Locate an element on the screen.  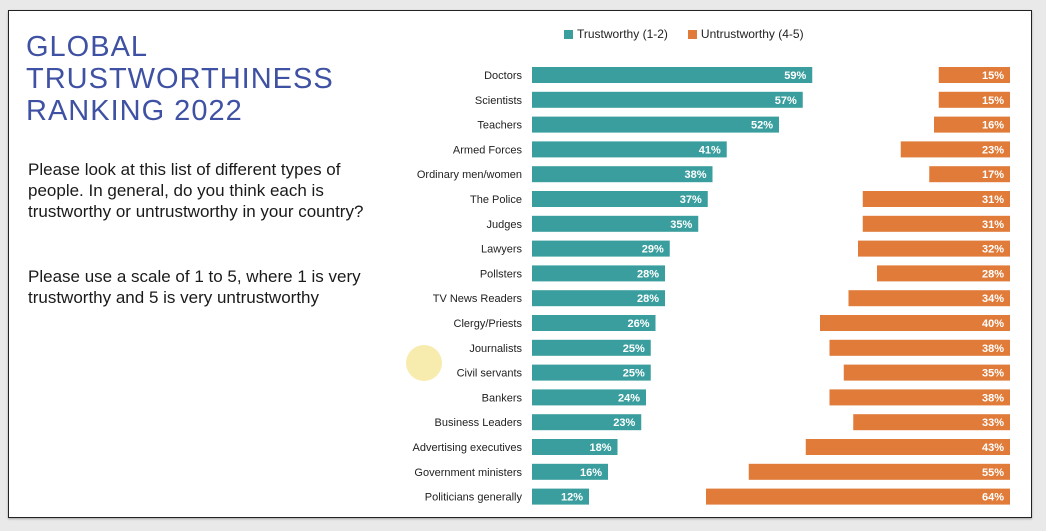
category-label: The Police is located at coordinates (496, 200).